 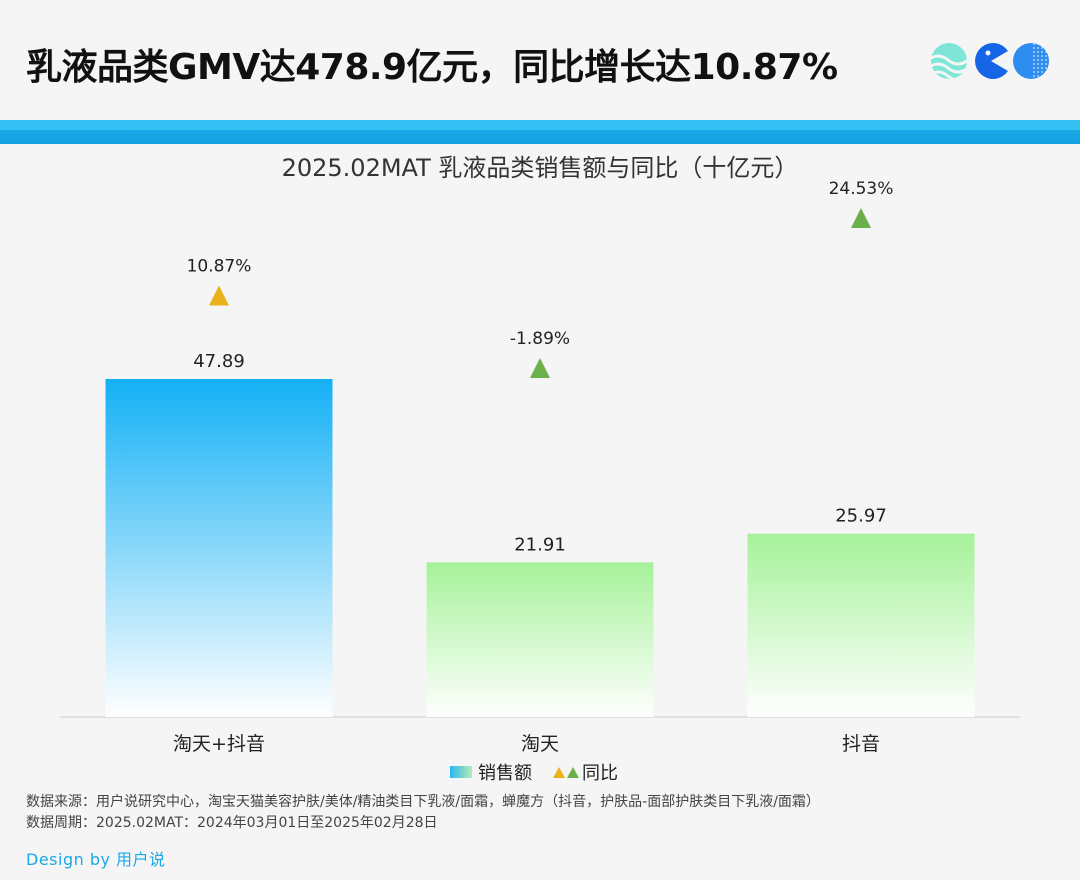 I want to click on header: 乳液品类GMV达478.9亿元，同比增长达10.87%, so click(x=540, y=60).